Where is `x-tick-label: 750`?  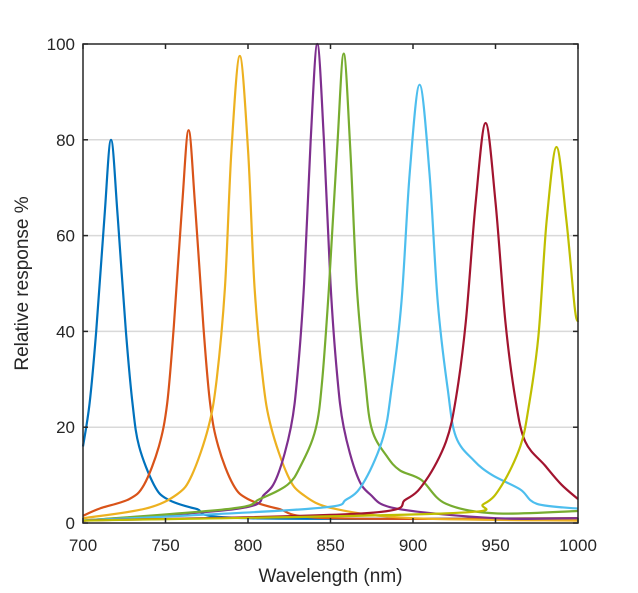 x-tick-label: 750 is located at coordinates (165, 545).